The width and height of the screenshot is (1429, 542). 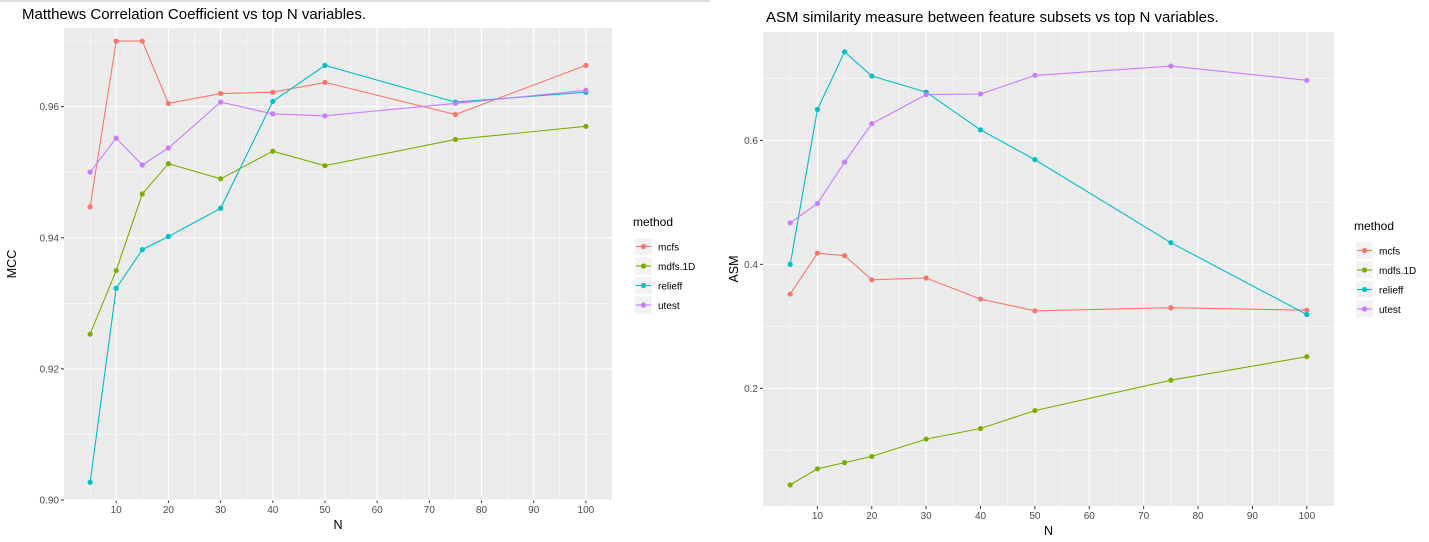 What do you see at coordinates (586, 510) in the screenshot?
I see `x-tick-label: 100` at bounding box center [586, 510].